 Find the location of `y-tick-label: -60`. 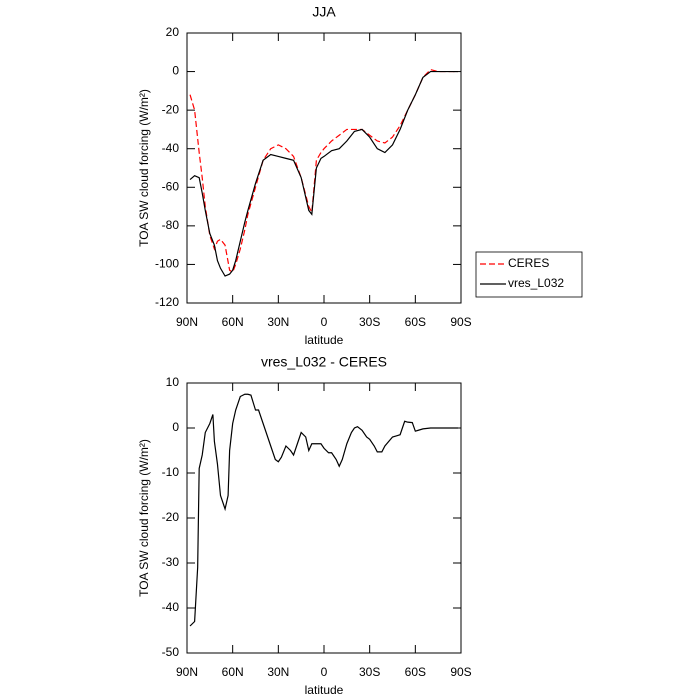

y-tick-label: -60 is located at coordinates (171, 186).